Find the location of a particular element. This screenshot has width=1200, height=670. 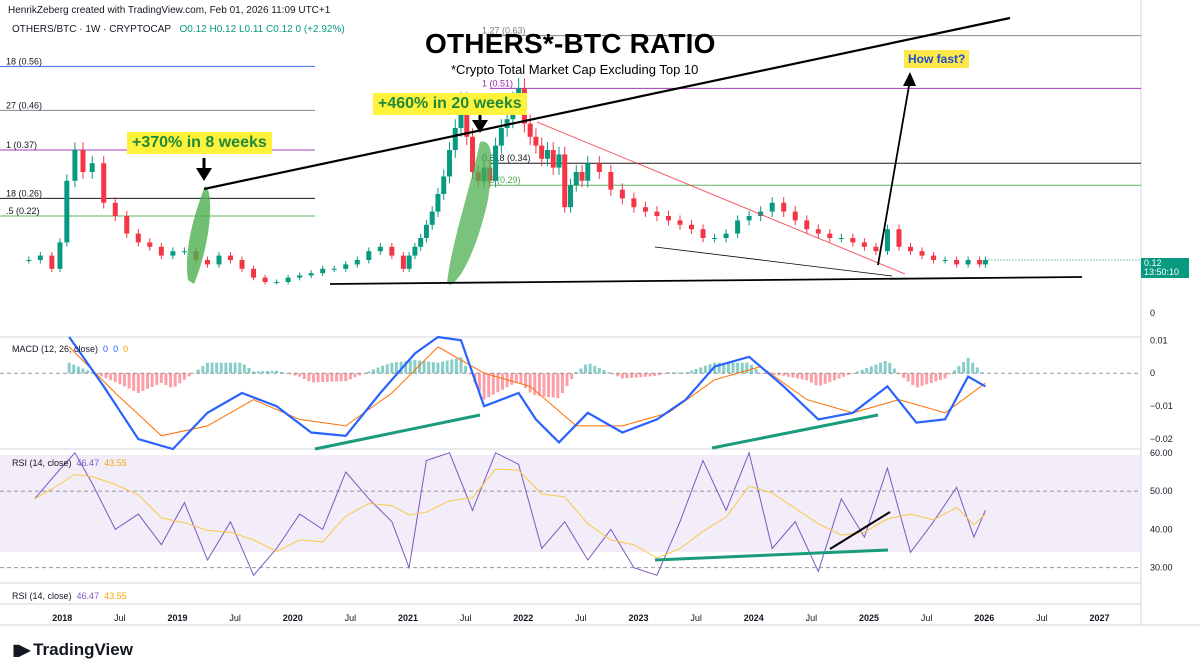

rsi-legend: RSI (14, close) 46.47 43.55 is located at coordinates (69, 463).